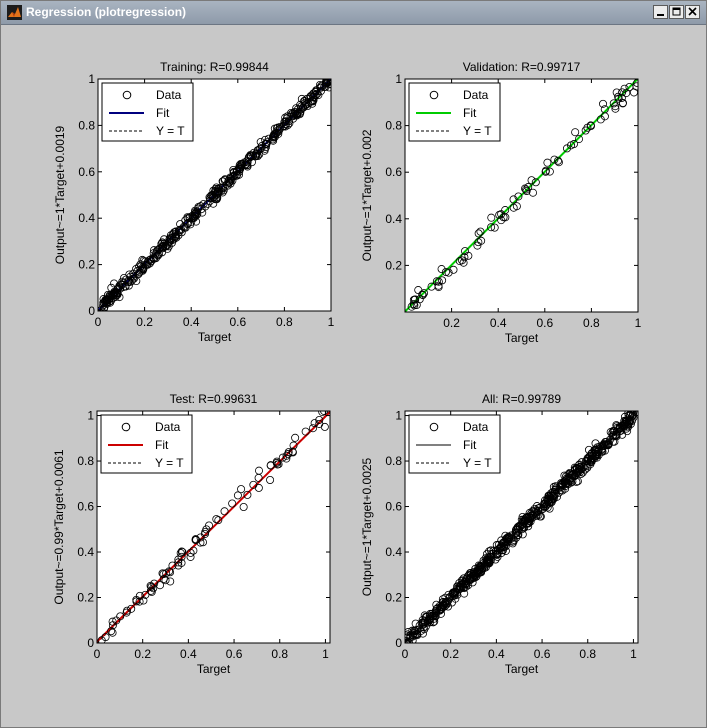  Describe the element at coordinates (97, 654) in the screenshot. I see `x-tick-label: 0` at that location.